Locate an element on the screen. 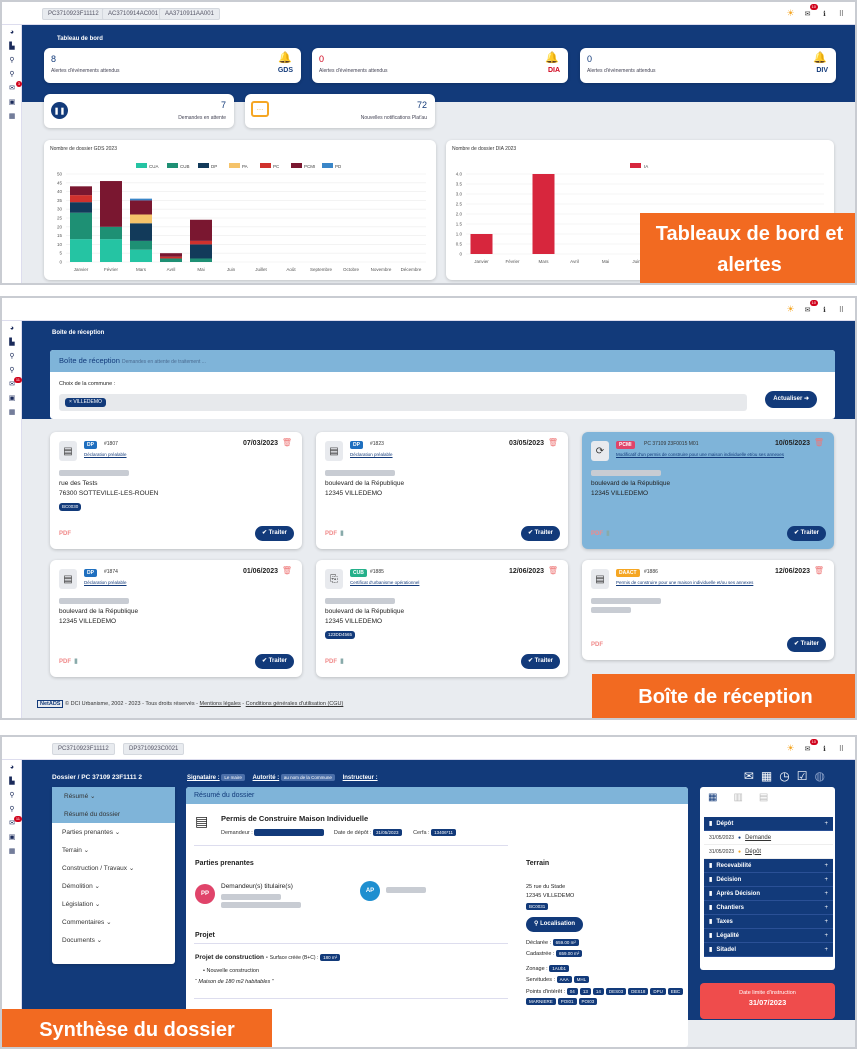 The height and width of the screenshot is (1049, 857). nav-demolition: Démolition ⌄ is located at coordinates (81, 886).